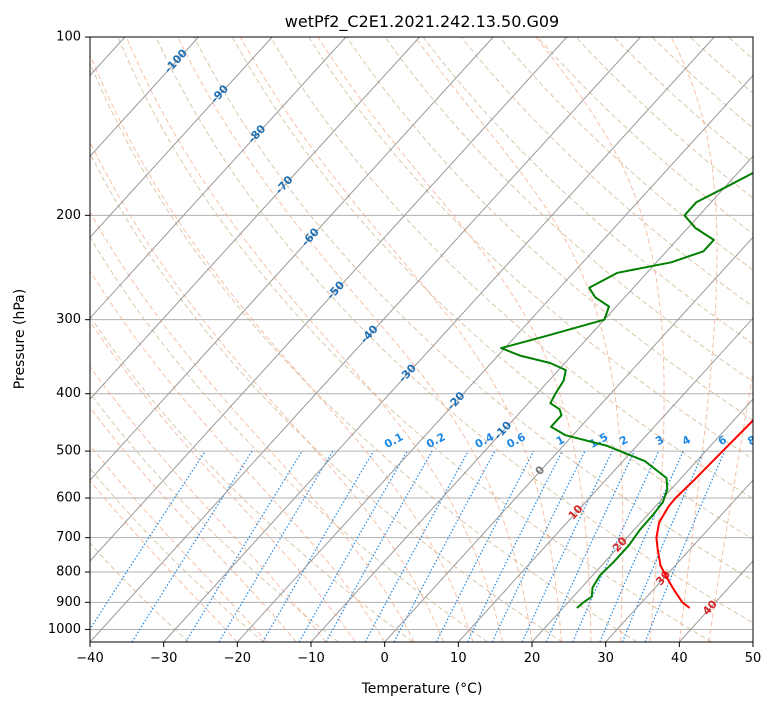 The image size is (775, 708). I want to click on y-tick-label: 400, so click(68, 393).